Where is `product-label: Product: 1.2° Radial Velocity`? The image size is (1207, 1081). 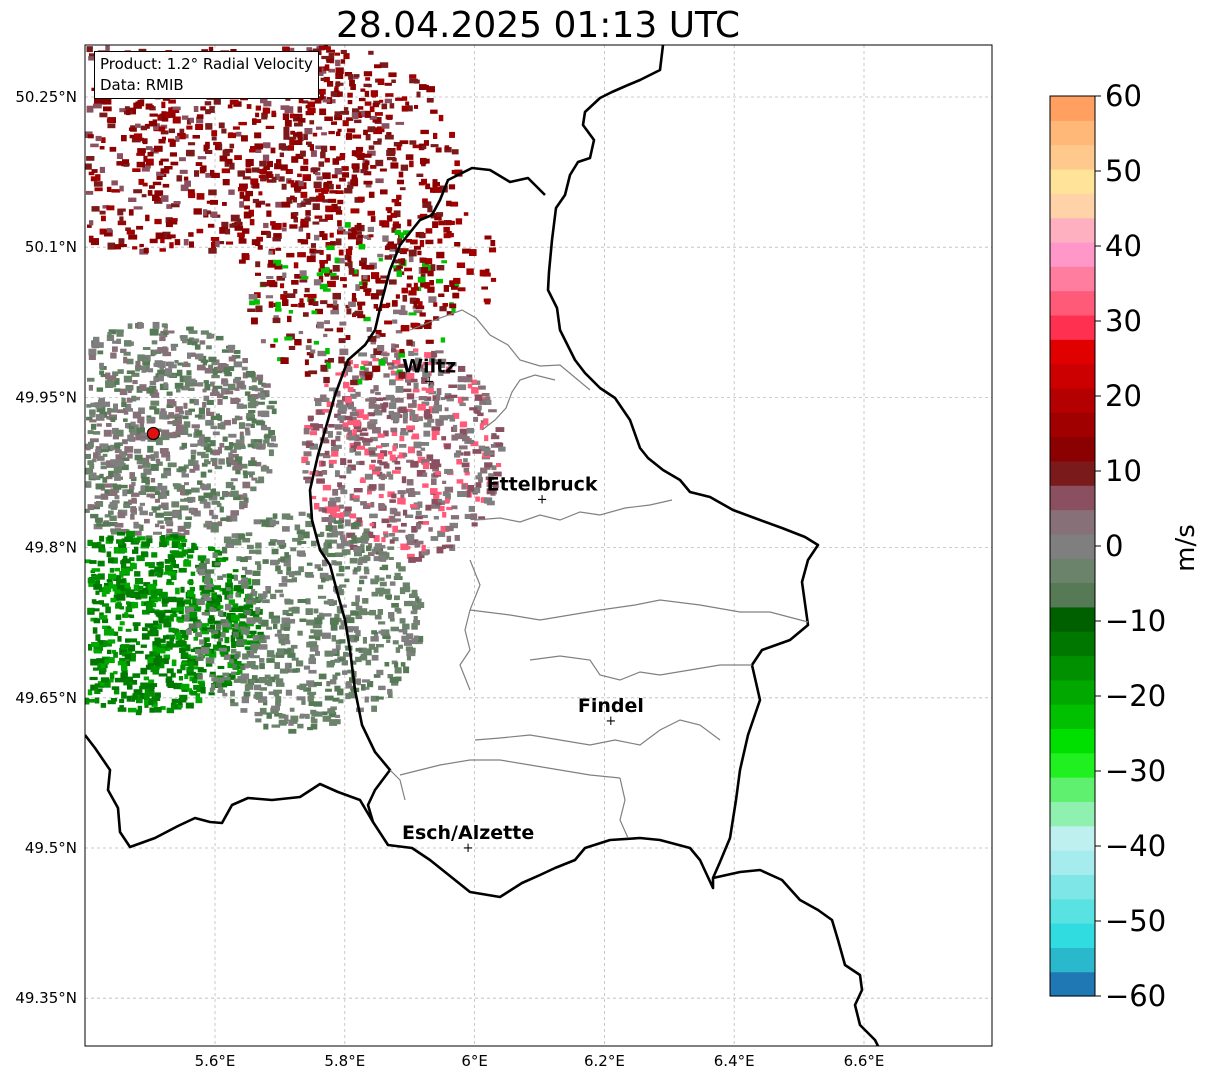 product-label: Product: 1.2° Radial Velocity is located at coordinates (206, 64).